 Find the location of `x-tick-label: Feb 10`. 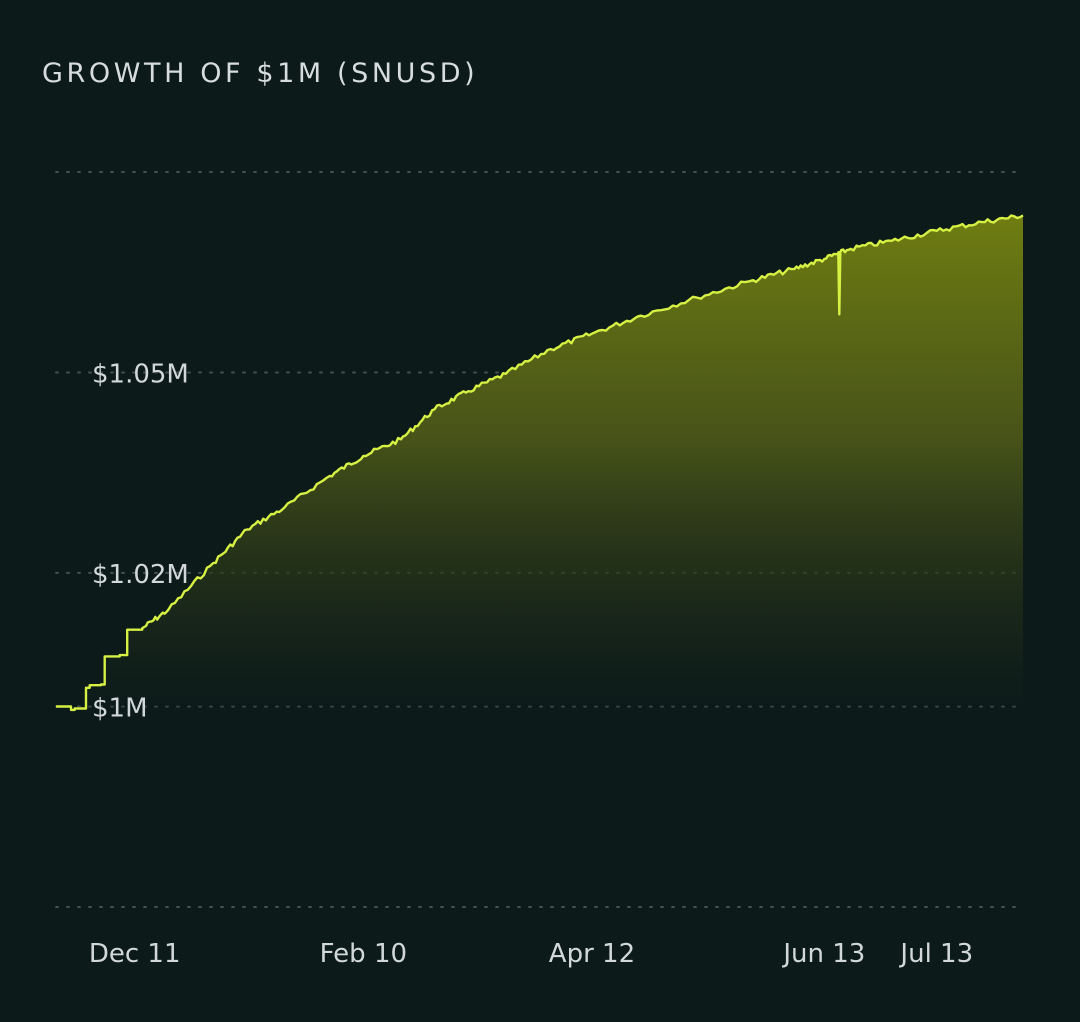

x-tick-label: Feb 10 is located at coordinates (363, 954).